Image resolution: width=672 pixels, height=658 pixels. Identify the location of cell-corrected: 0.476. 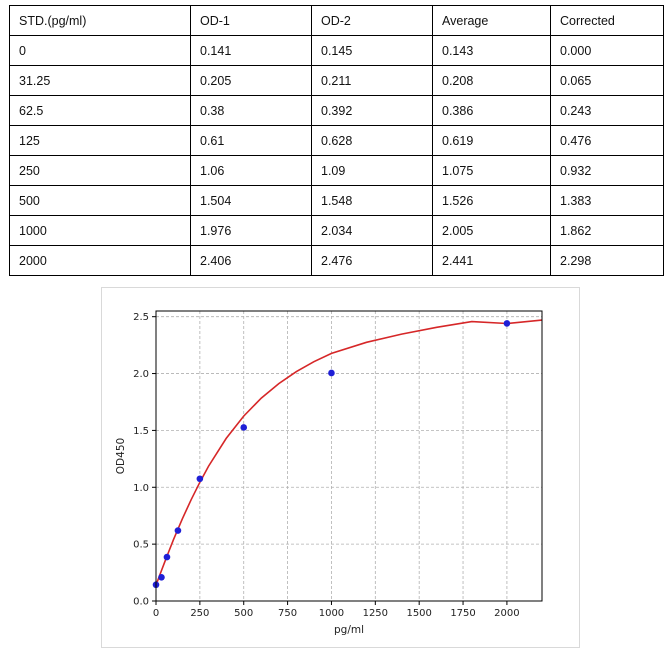
(607, 140).